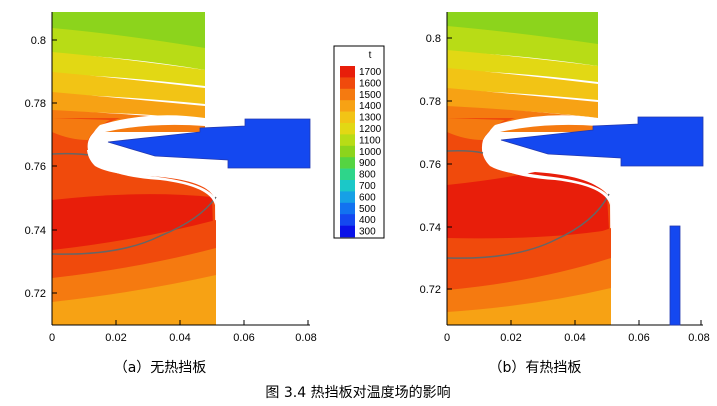  I want to click on legend-level-label: 1600, so click(370, 83).